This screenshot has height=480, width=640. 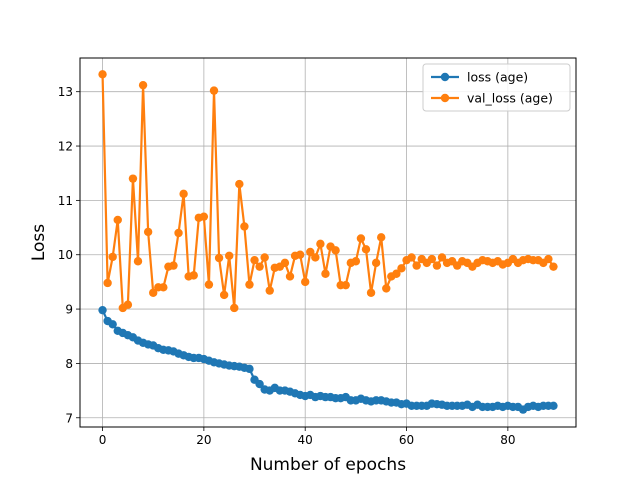 I want to click on y-tick-label: 9, so click(x=69, y=310).